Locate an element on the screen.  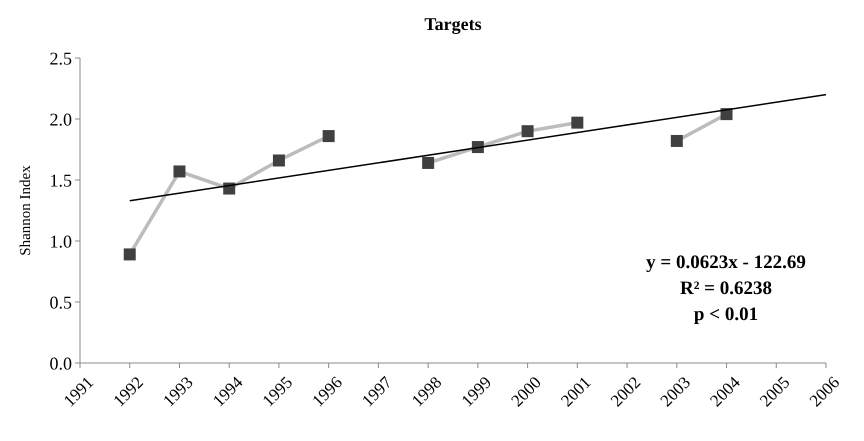
annotation: R² = 0.6238 is located at coordinates (726, 288).